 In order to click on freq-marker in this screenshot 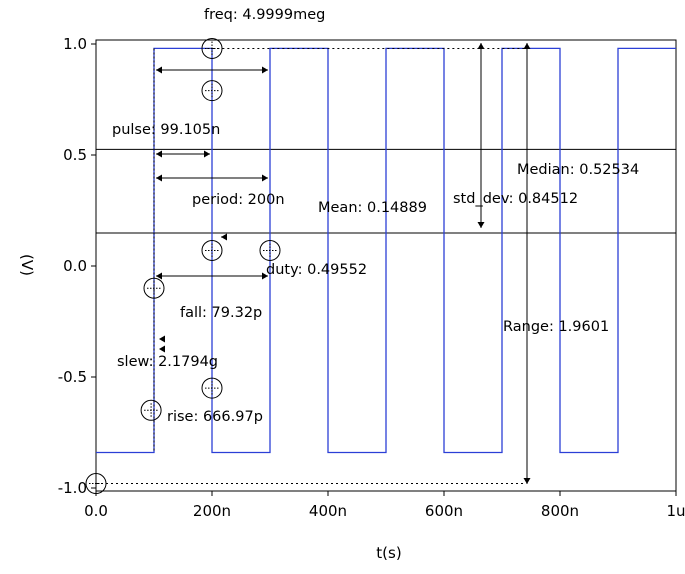, I will do `click(212, 48)`.